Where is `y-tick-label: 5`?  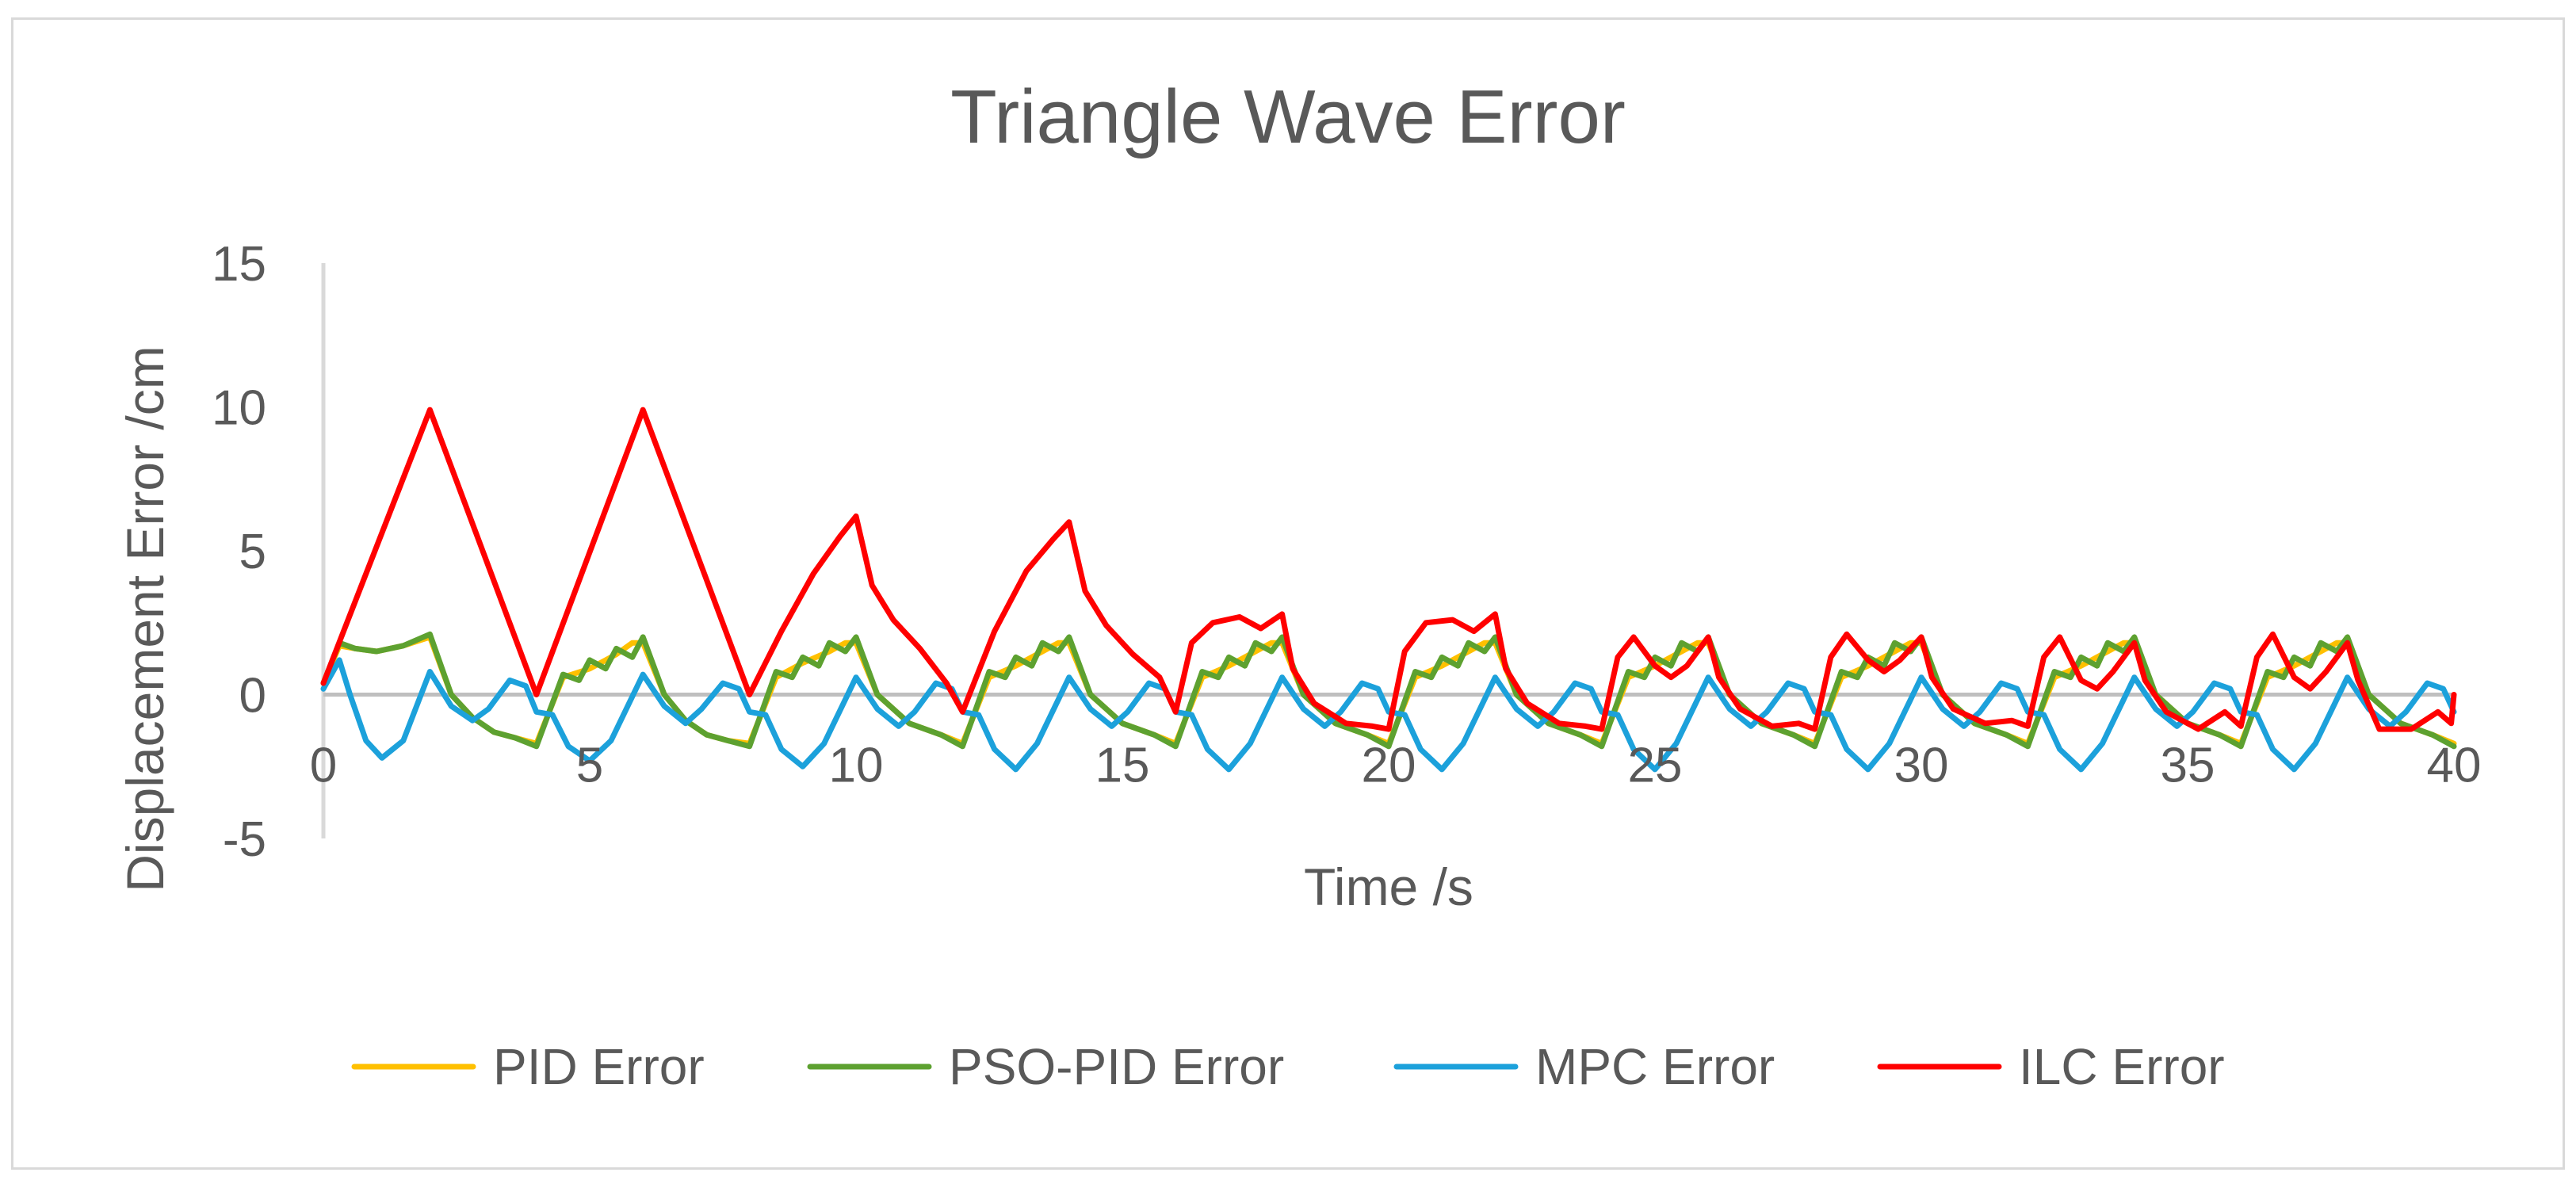
y-tick-label: 5 is located at coordinates (253, 552).